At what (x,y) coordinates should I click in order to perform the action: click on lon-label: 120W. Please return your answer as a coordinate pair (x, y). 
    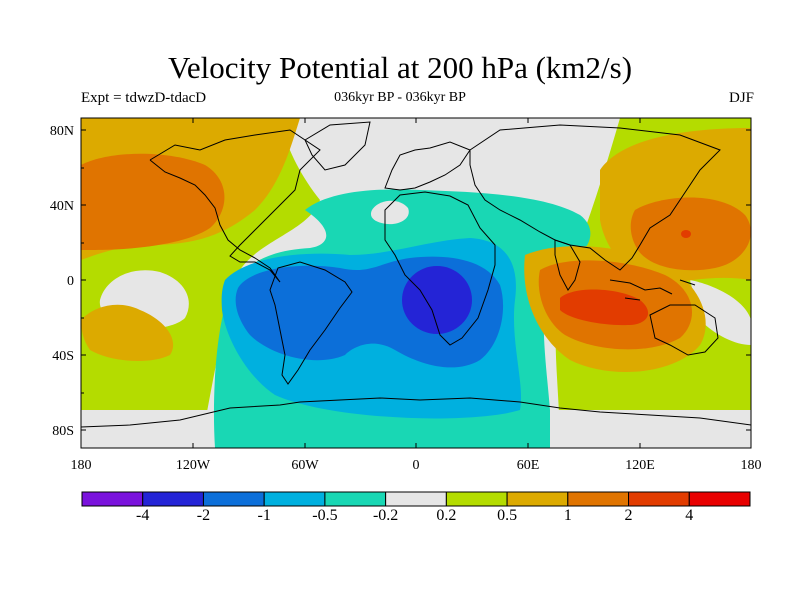
    Looking at the image, I should click on (193, 465).